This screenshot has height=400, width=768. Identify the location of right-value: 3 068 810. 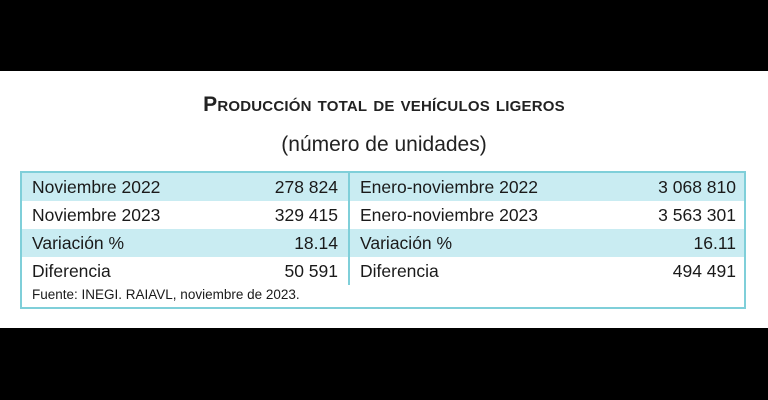
(697, 187).